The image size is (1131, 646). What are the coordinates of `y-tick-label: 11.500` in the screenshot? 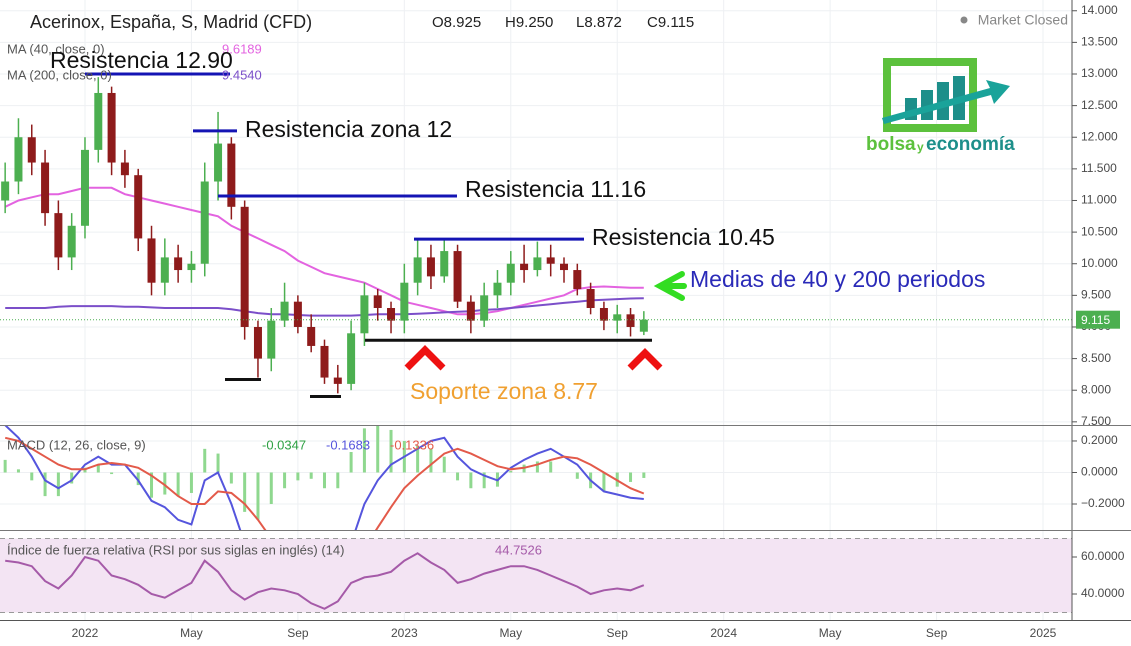 It's located at (1099, 168).